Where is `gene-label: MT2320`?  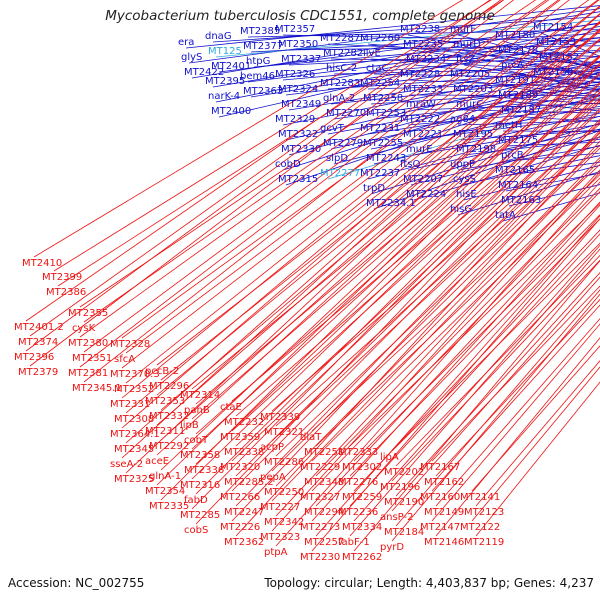 gene-label: MT2320 is located at coordinates (240, 467).